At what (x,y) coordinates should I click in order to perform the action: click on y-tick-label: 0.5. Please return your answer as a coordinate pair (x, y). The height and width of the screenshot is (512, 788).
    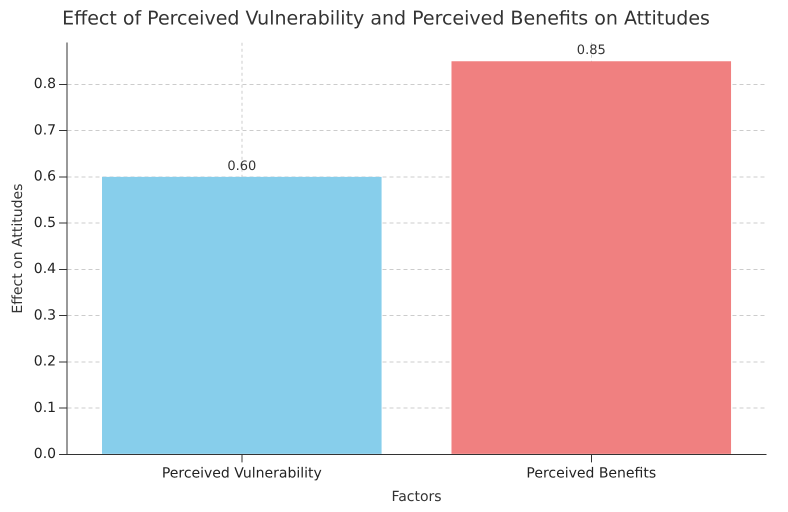
    Looking at the image, I should click on (45, 222).